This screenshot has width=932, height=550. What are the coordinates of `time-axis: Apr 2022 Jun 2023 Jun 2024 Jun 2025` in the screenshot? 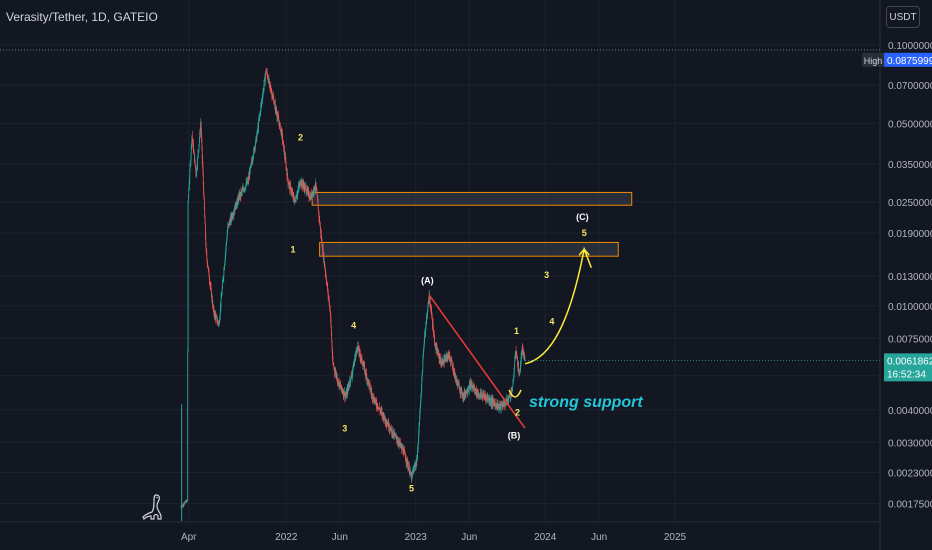 It's located at (434, 537).